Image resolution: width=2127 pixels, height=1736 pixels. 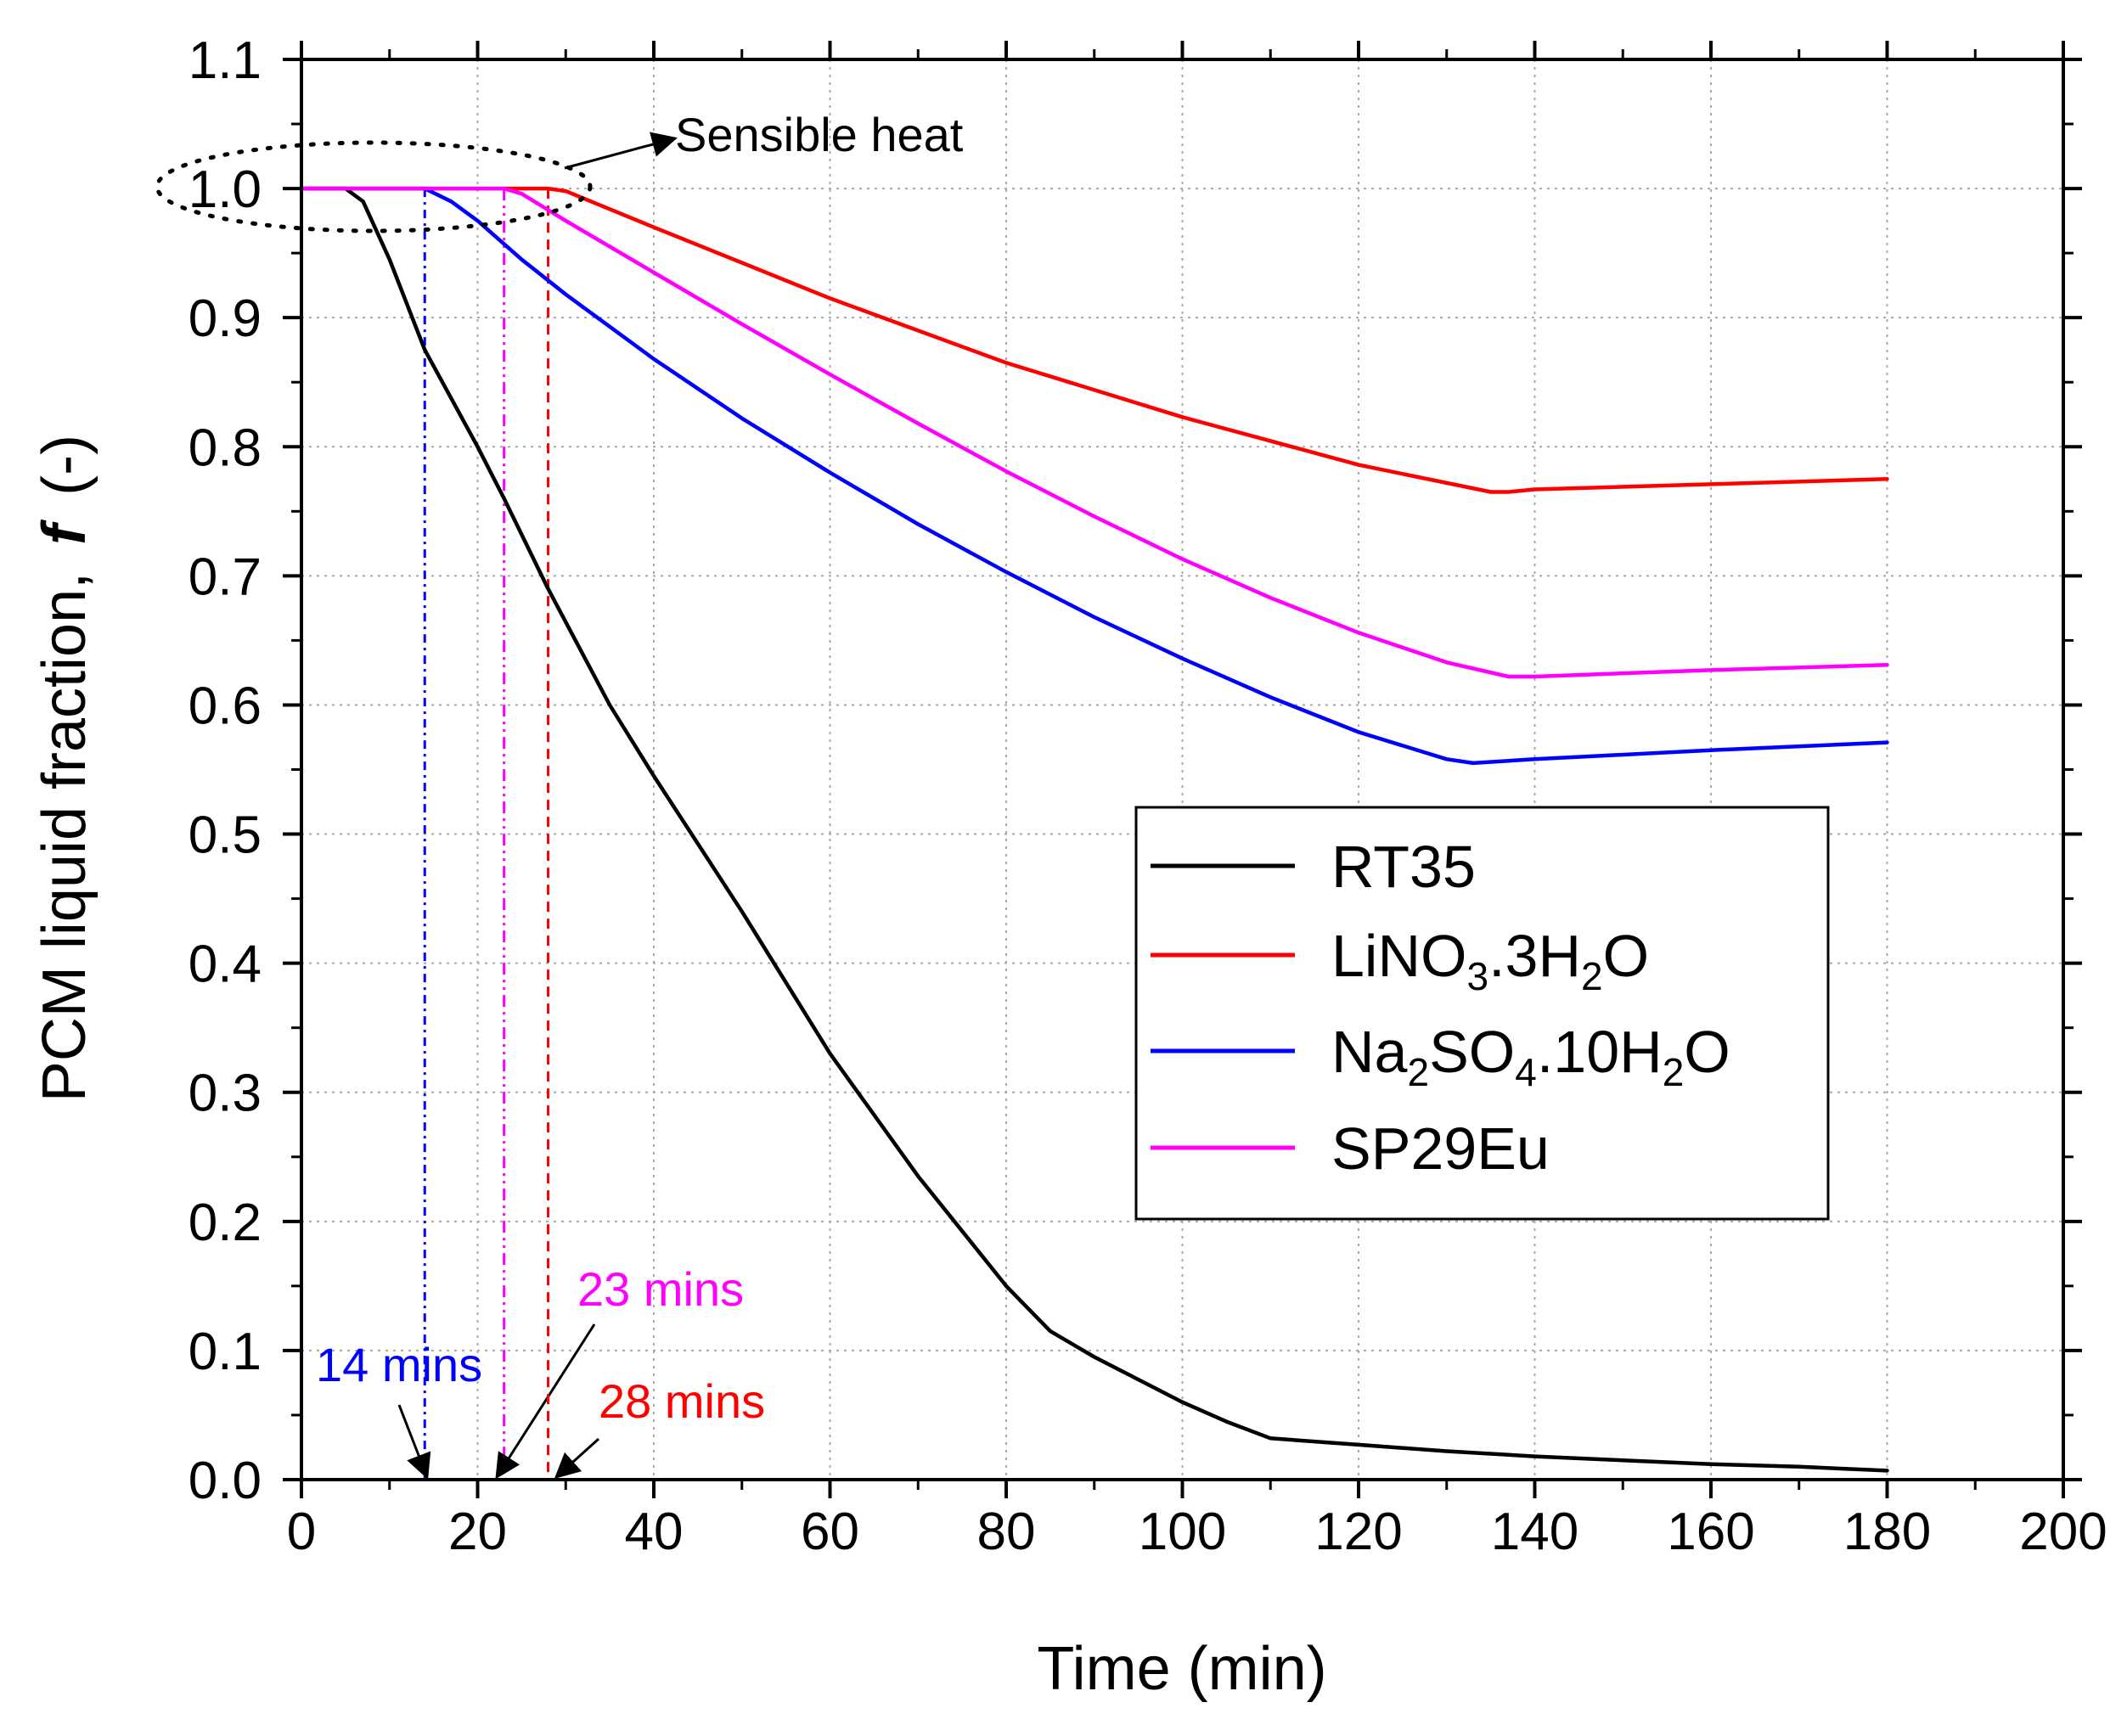 I want to click on legend-label-part: Na, so click(x=1369, y=1052).